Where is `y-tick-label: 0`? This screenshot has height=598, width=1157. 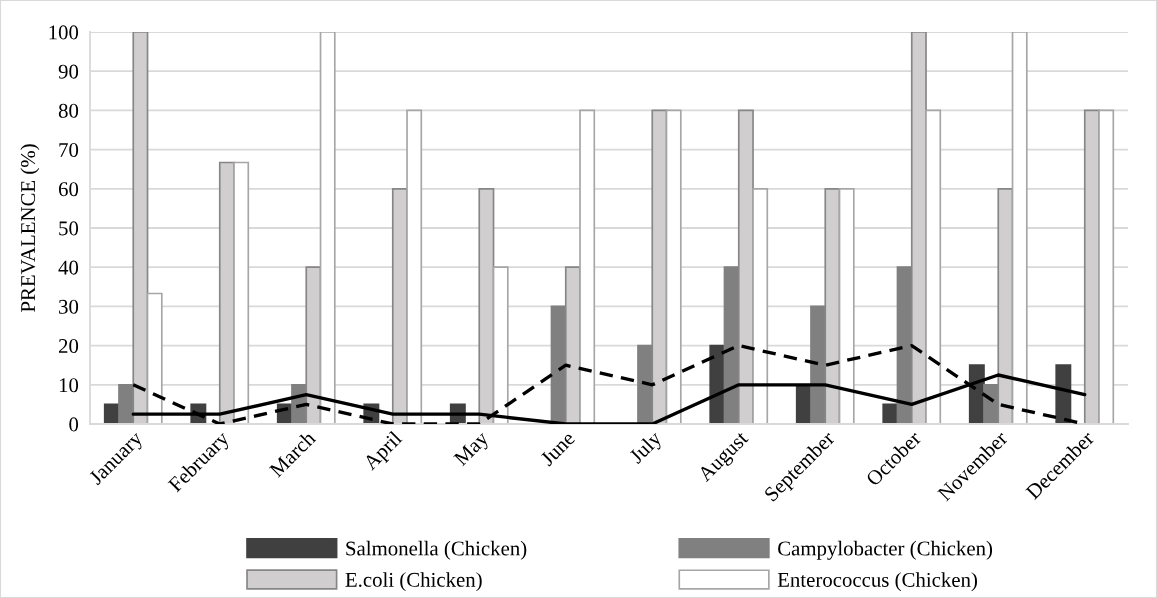
y-tick-label: 0 is located at coordinates (74, 424).